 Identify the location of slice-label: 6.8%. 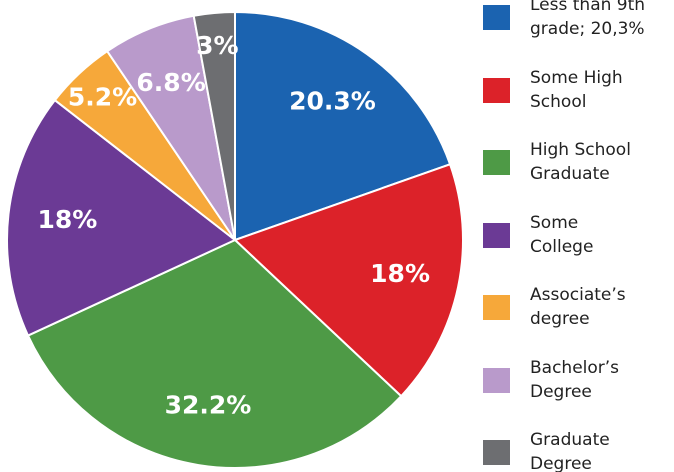
(170, 82).